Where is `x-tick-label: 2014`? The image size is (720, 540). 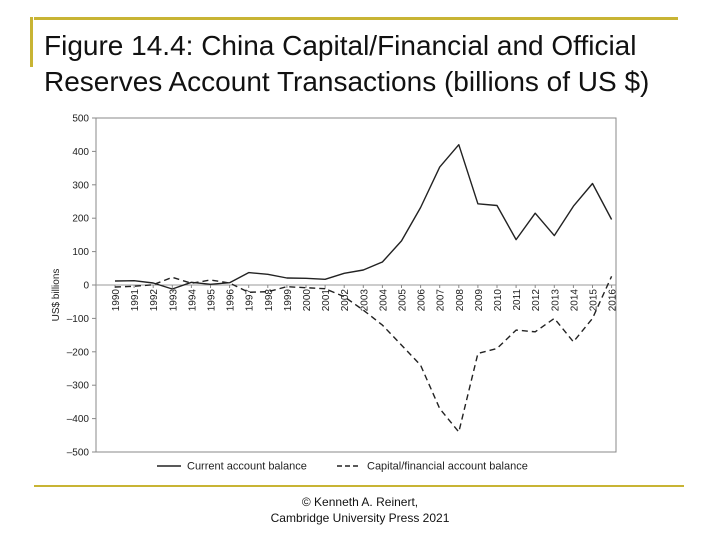 x-tick-label: 2014 is located at coordinates (574, 300).